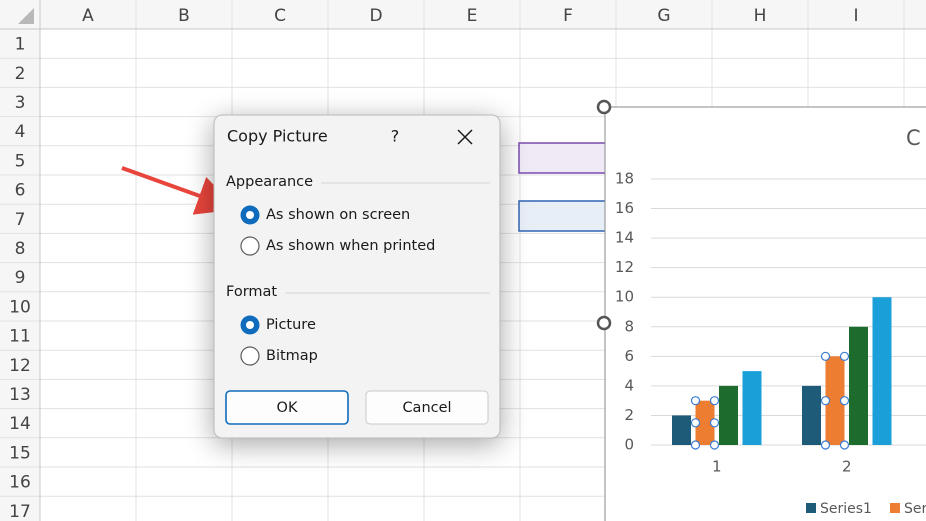 The width and height of the screenshot is (926, 521). Describe the element at coordinates (624, 208) in the screenshot. I see `y-tick-label: 16` at that location.